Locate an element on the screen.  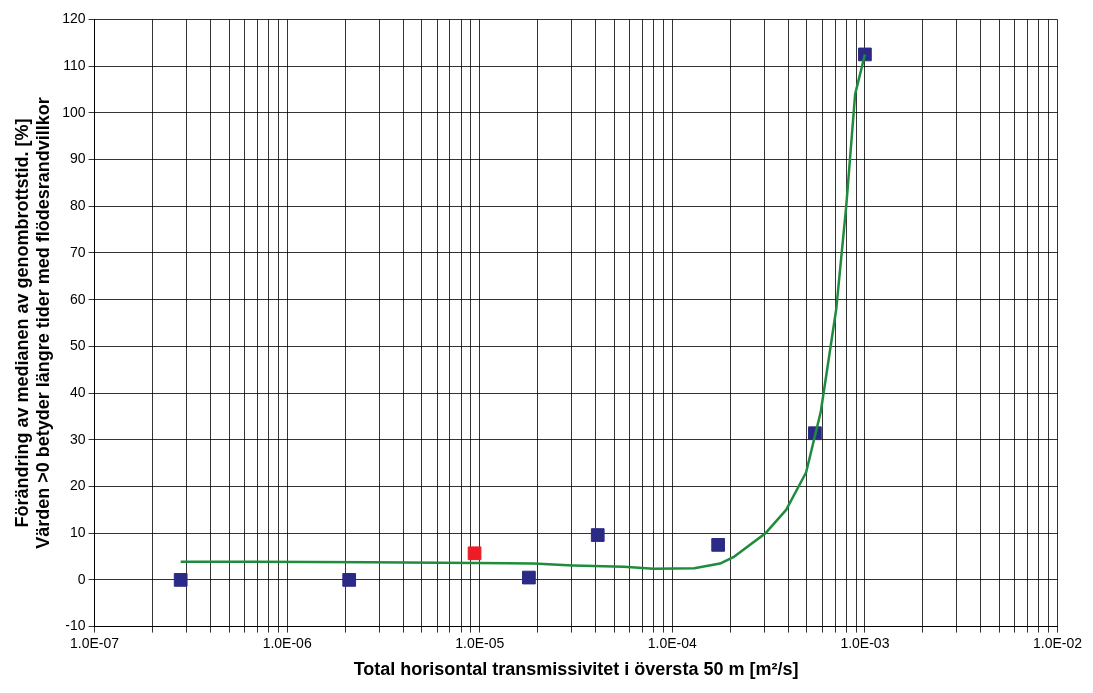
y-tick-label: -10 is located at coordinates (75, 625).